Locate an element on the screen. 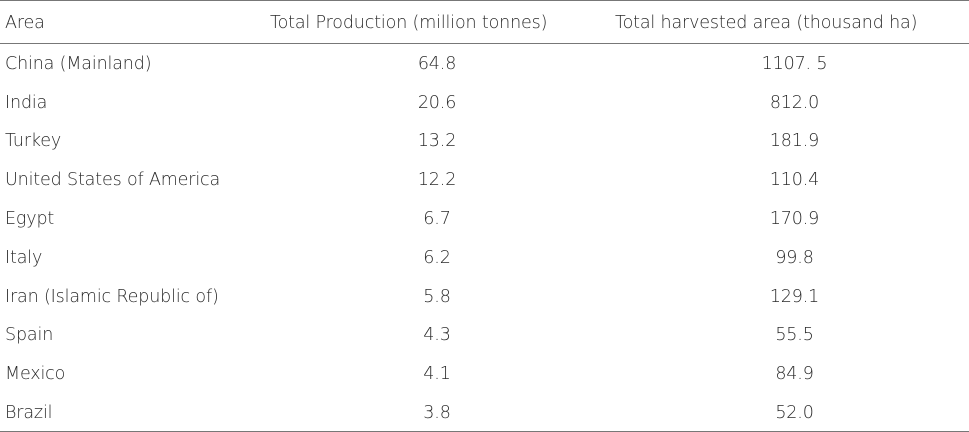 The image size is (969, 432). cell-harvested-area: 110.4 is located at coordinates (794, 180).